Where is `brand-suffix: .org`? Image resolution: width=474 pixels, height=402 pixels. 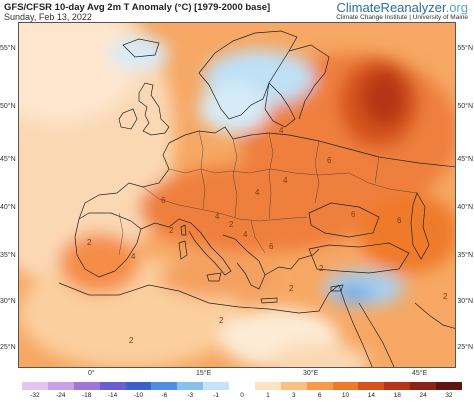 brand-suffix: .org is located at coordinates (456, 7).